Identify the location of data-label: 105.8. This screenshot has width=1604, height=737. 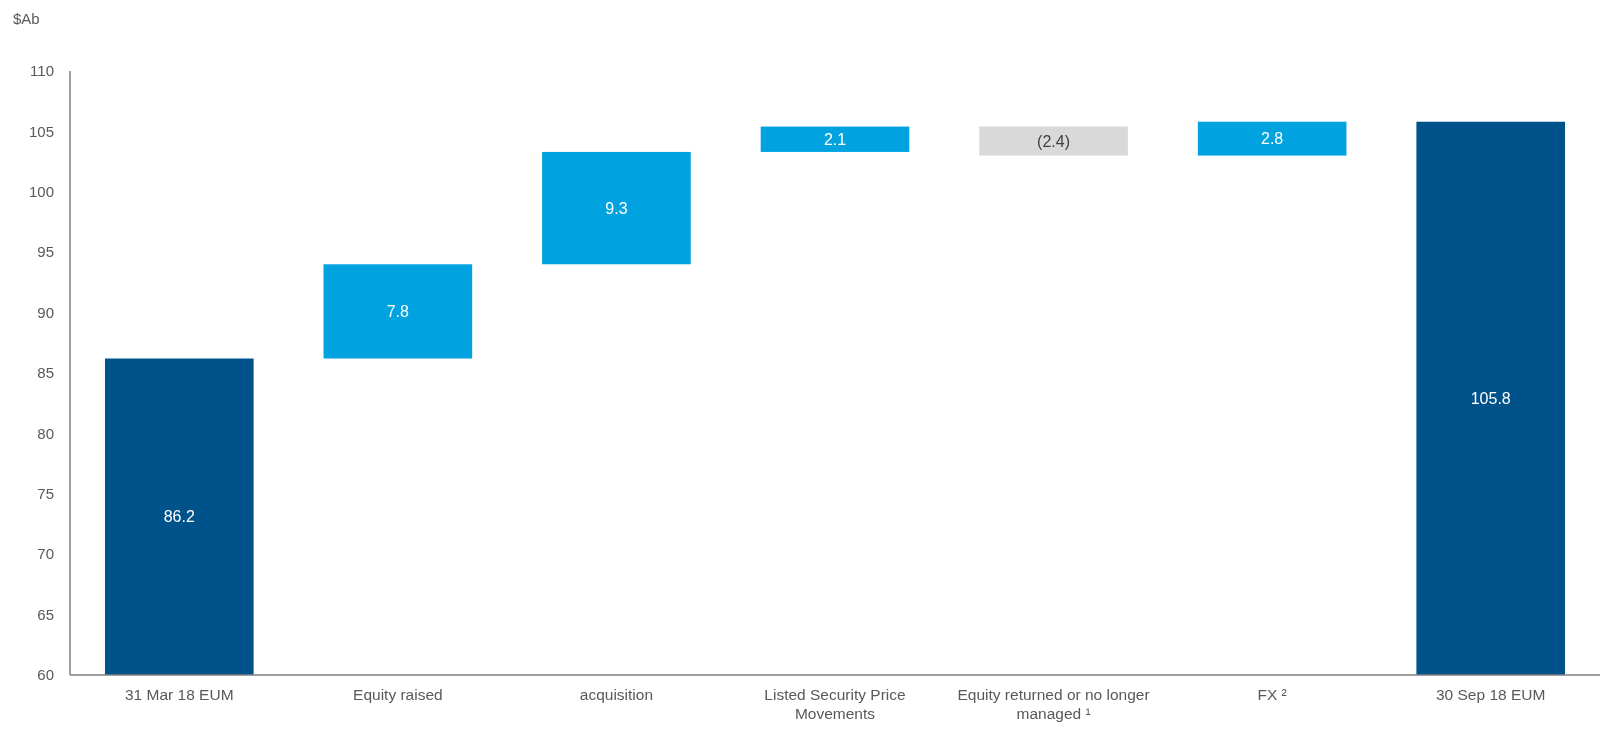
(1490, 398).